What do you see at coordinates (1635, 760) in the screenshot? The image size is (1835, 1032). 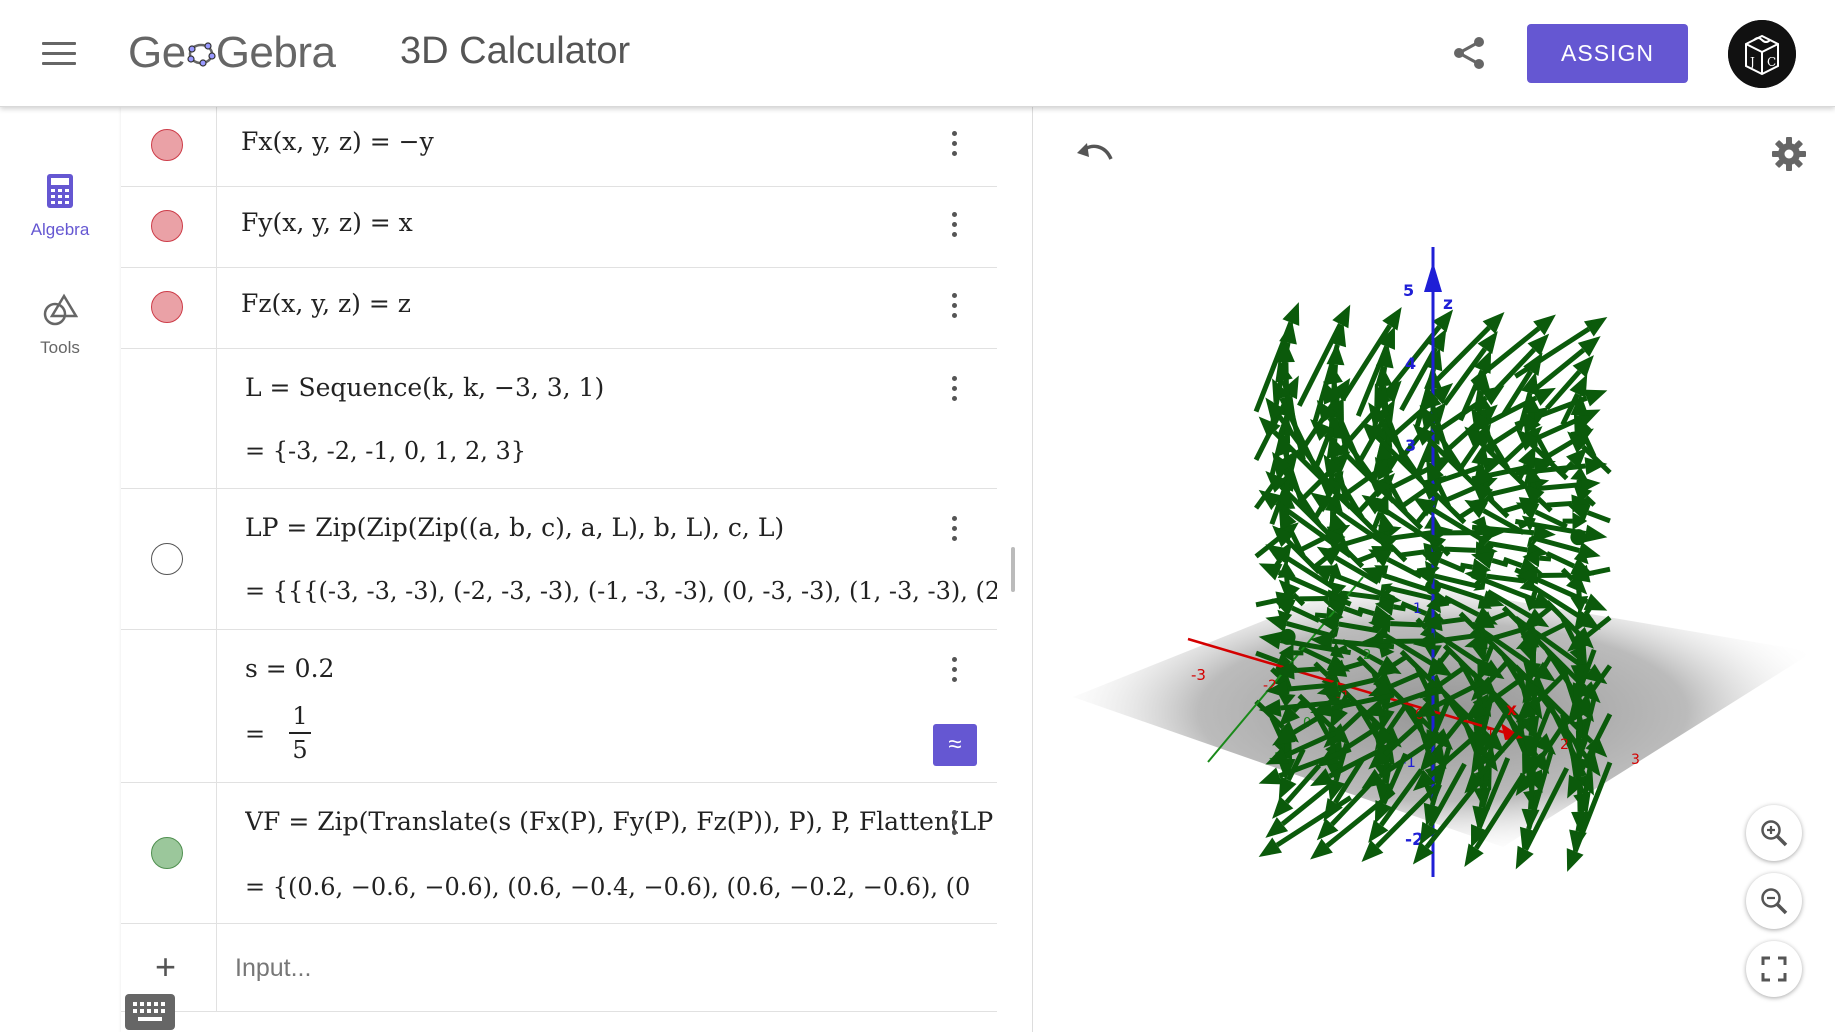 I see `x-tick-label: 3` at bounding box center [1635, 760].